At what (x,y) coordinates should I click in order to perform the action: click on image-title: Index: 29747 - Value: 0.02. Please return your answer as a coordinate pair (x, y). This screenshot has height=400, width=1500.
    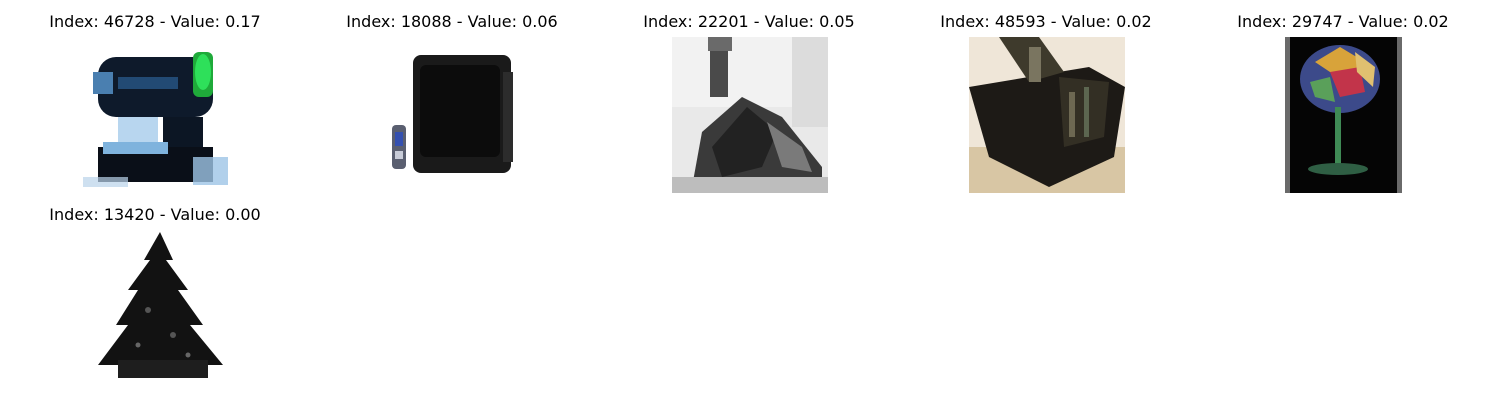
    Looking at the image, I should click on (1343, 21).